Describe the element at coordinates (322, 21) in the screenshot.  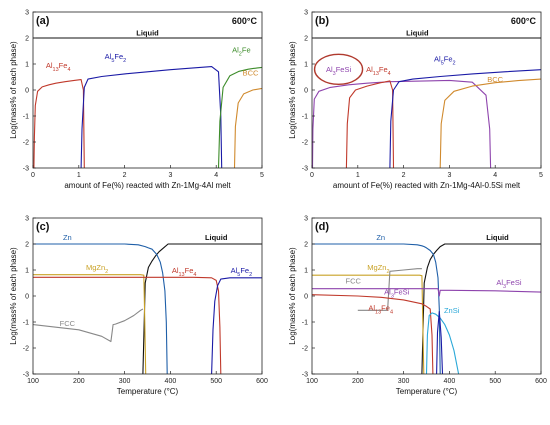
I see `panel-letter: (b)` at that location.